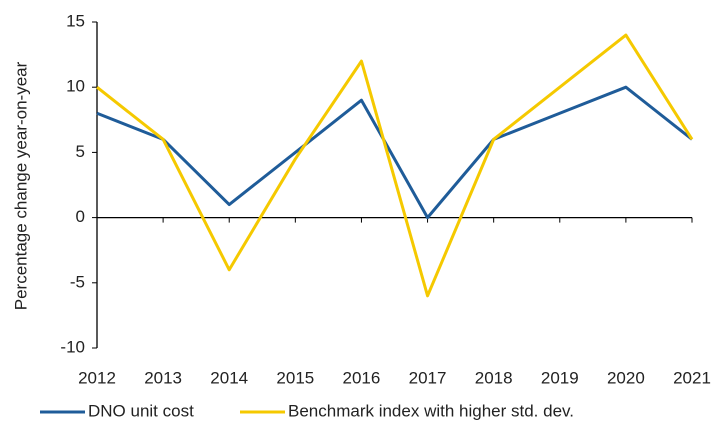 The height and width of the screenshot is (434, 718). What do you see at coordinates (80, 216) in the screenshot?
I see `y-tick-label: 0` at bounding box center [80, 216].